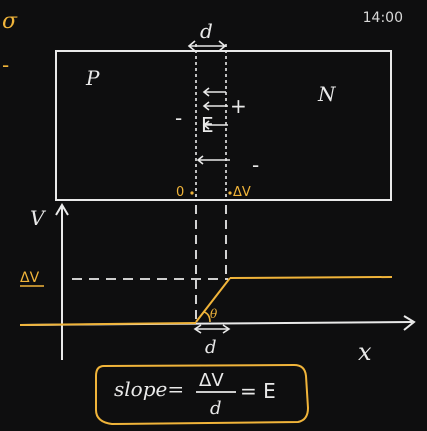  What do you see at coordinates (191, 46) in the screenshot?
I see `width-arrow-left-head` at bounding box center [191, 46].